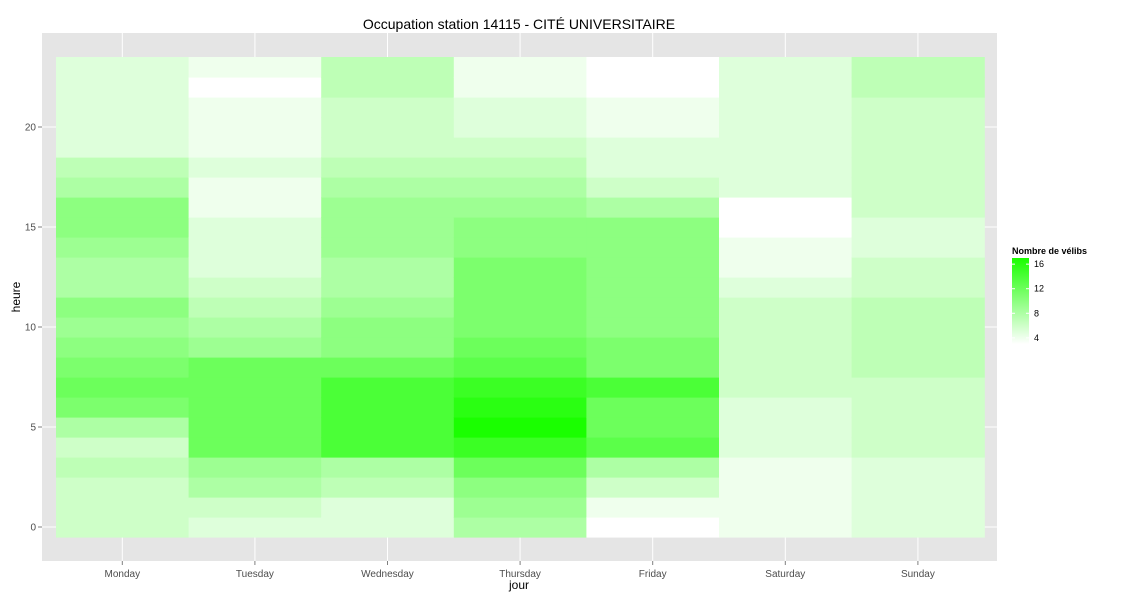  Describe the element at coordinates (1020, 301) in the screenshot. I see `legend-color-bar` at that location.